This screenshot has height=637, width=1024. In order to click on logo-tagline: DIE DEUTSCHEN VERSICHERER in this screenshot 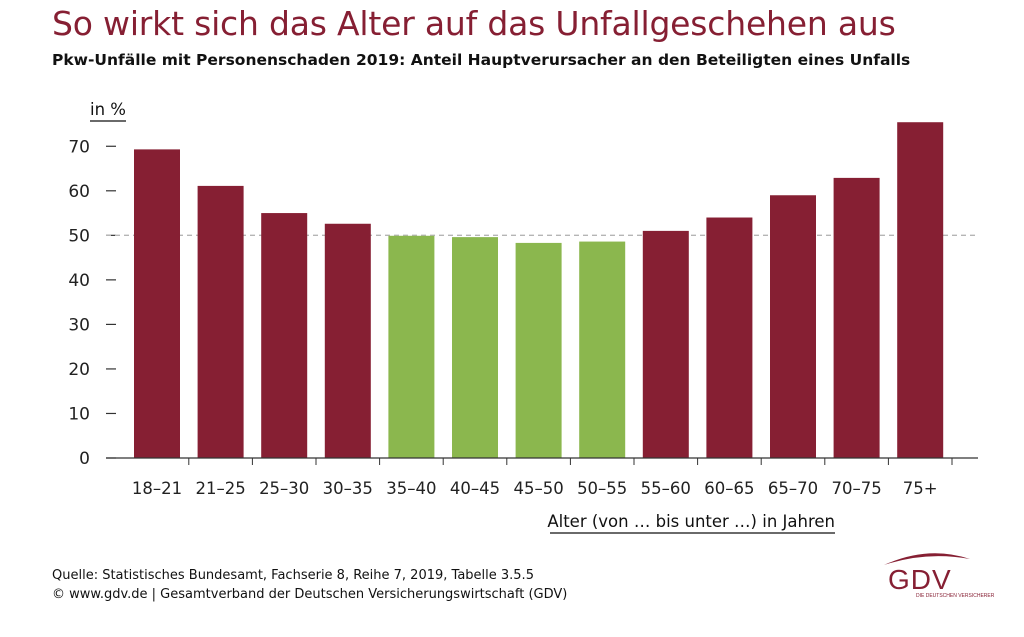, I will do `click(955, 596)`.